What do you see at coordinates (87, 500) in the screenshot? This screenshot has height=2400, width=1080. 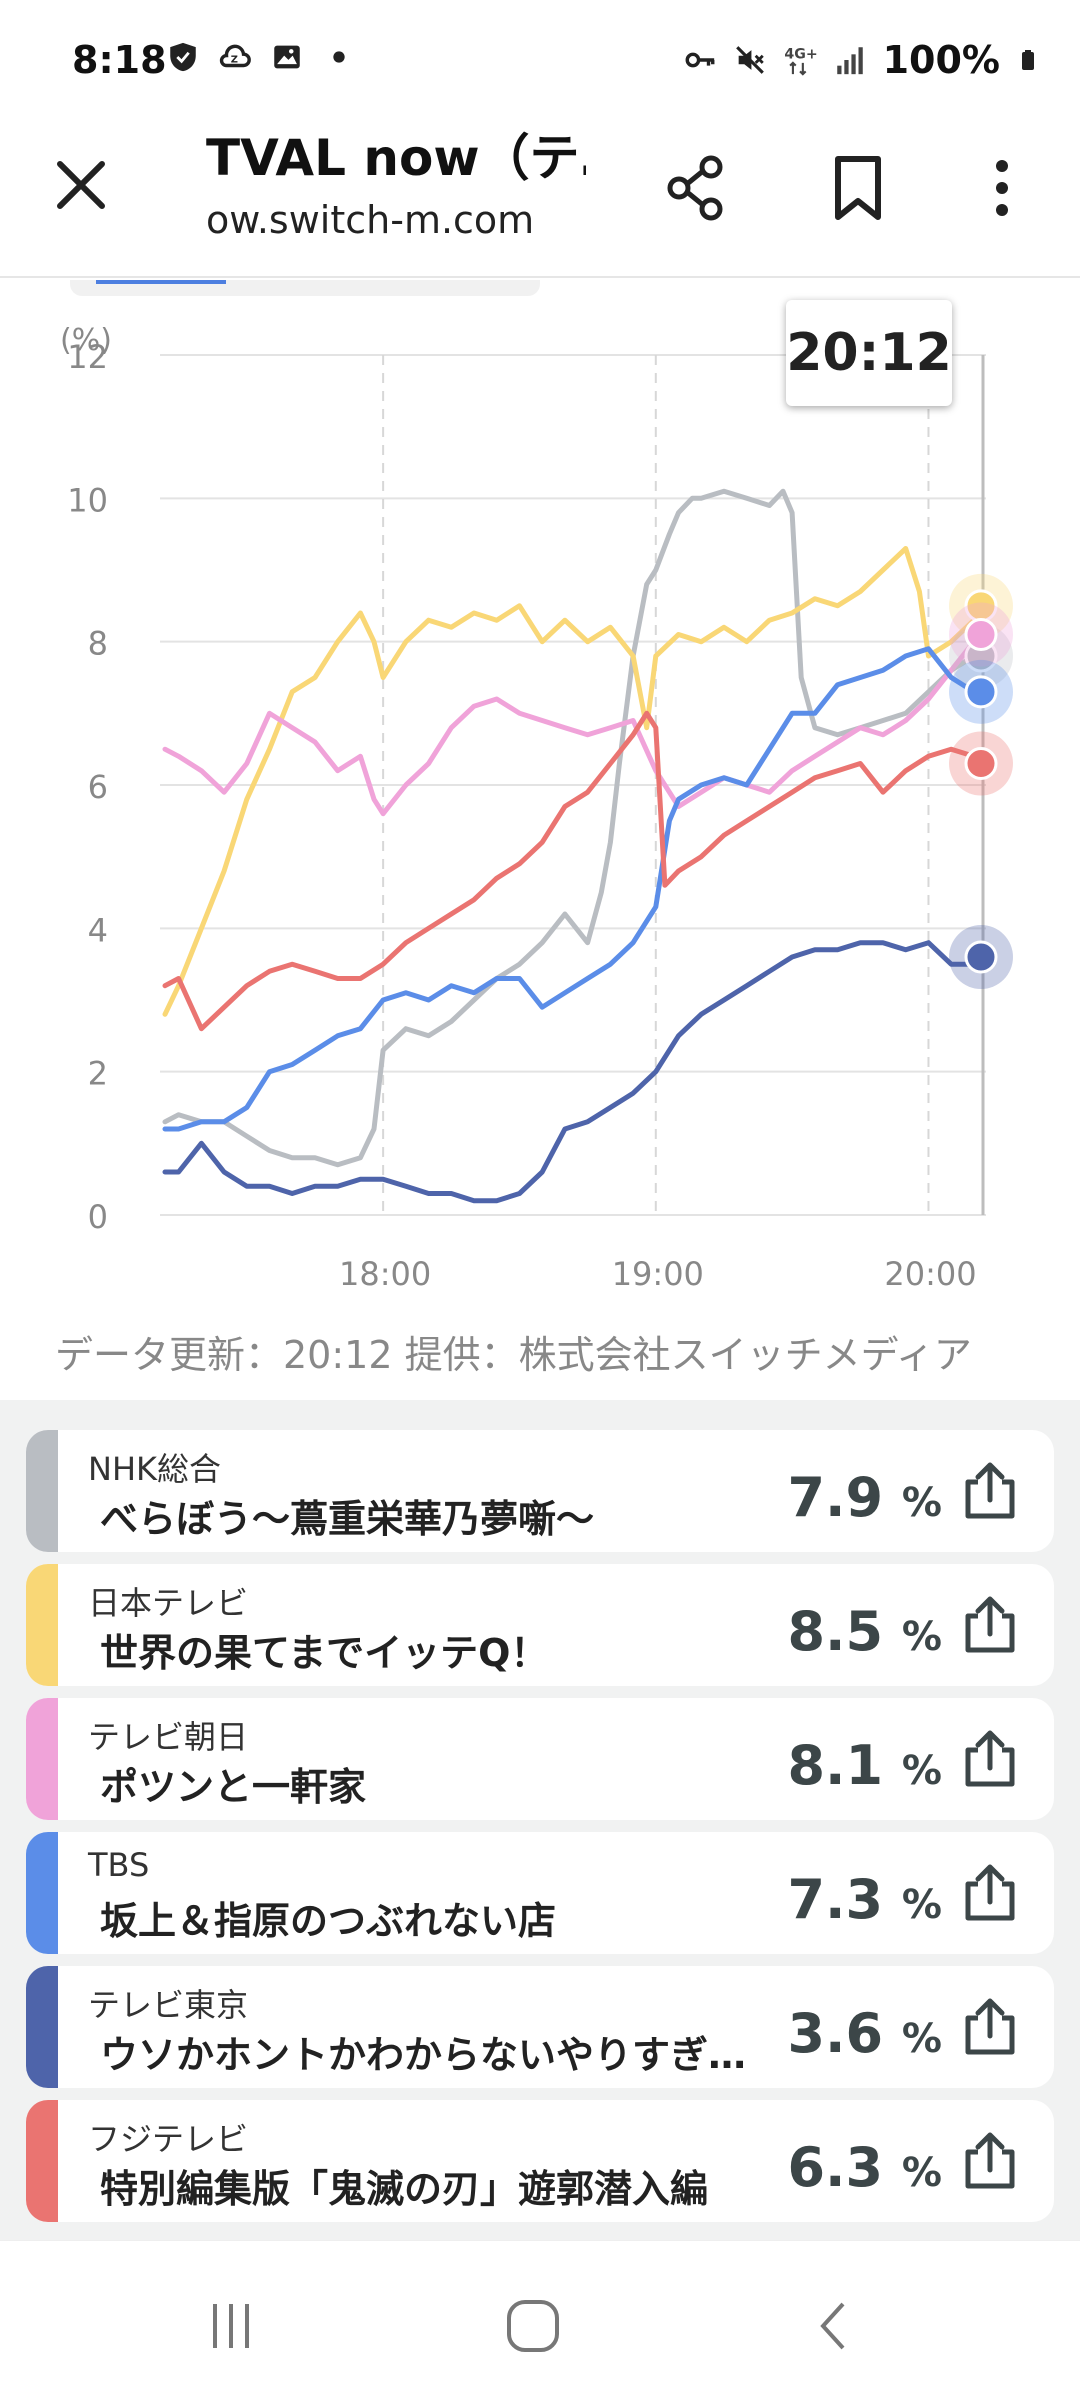 I see `y-tick-label: 10` at bounding box center [87, 500].